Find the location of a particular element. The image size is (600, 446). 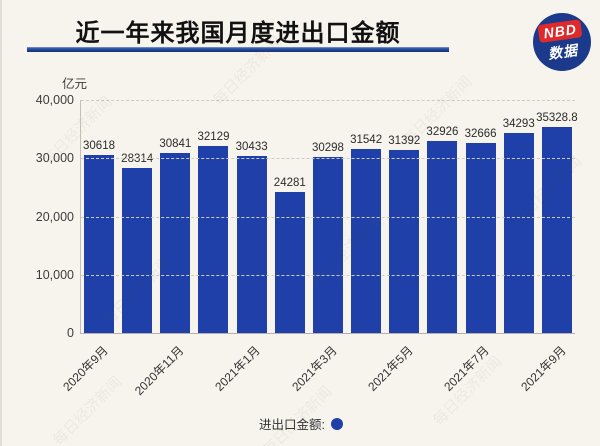

nbd-logo-inner: NBD 数据 is located at coordinates (562, 42).